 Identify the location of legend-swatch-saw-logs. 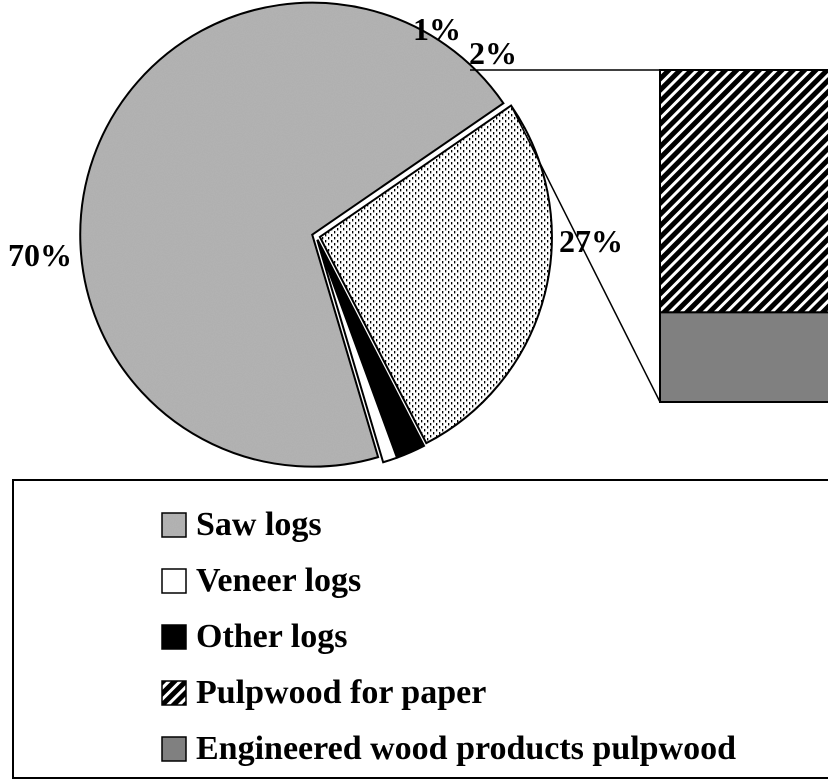
(174, 525).